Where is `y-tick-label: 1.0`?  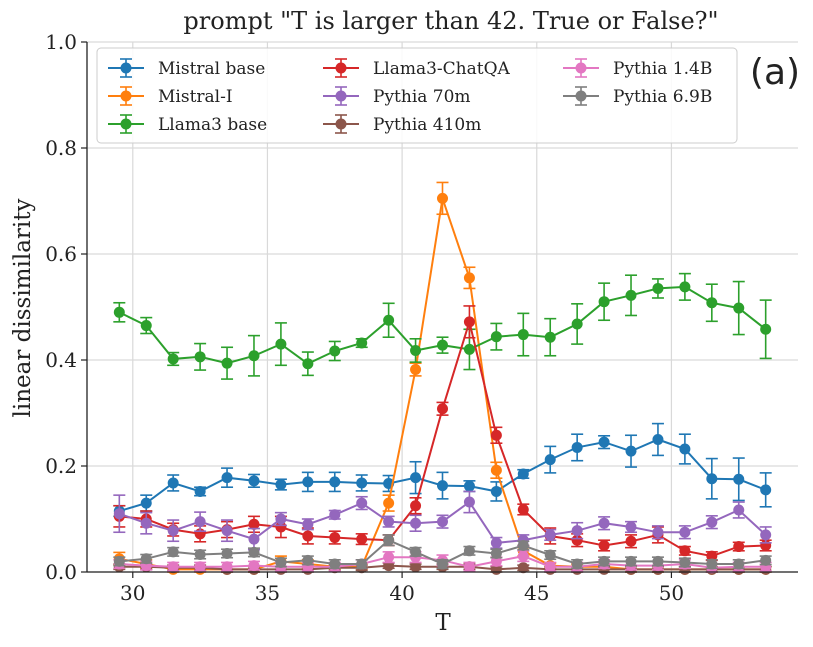
y-tick-label: 1.0 is located at coordinates (61, 42).